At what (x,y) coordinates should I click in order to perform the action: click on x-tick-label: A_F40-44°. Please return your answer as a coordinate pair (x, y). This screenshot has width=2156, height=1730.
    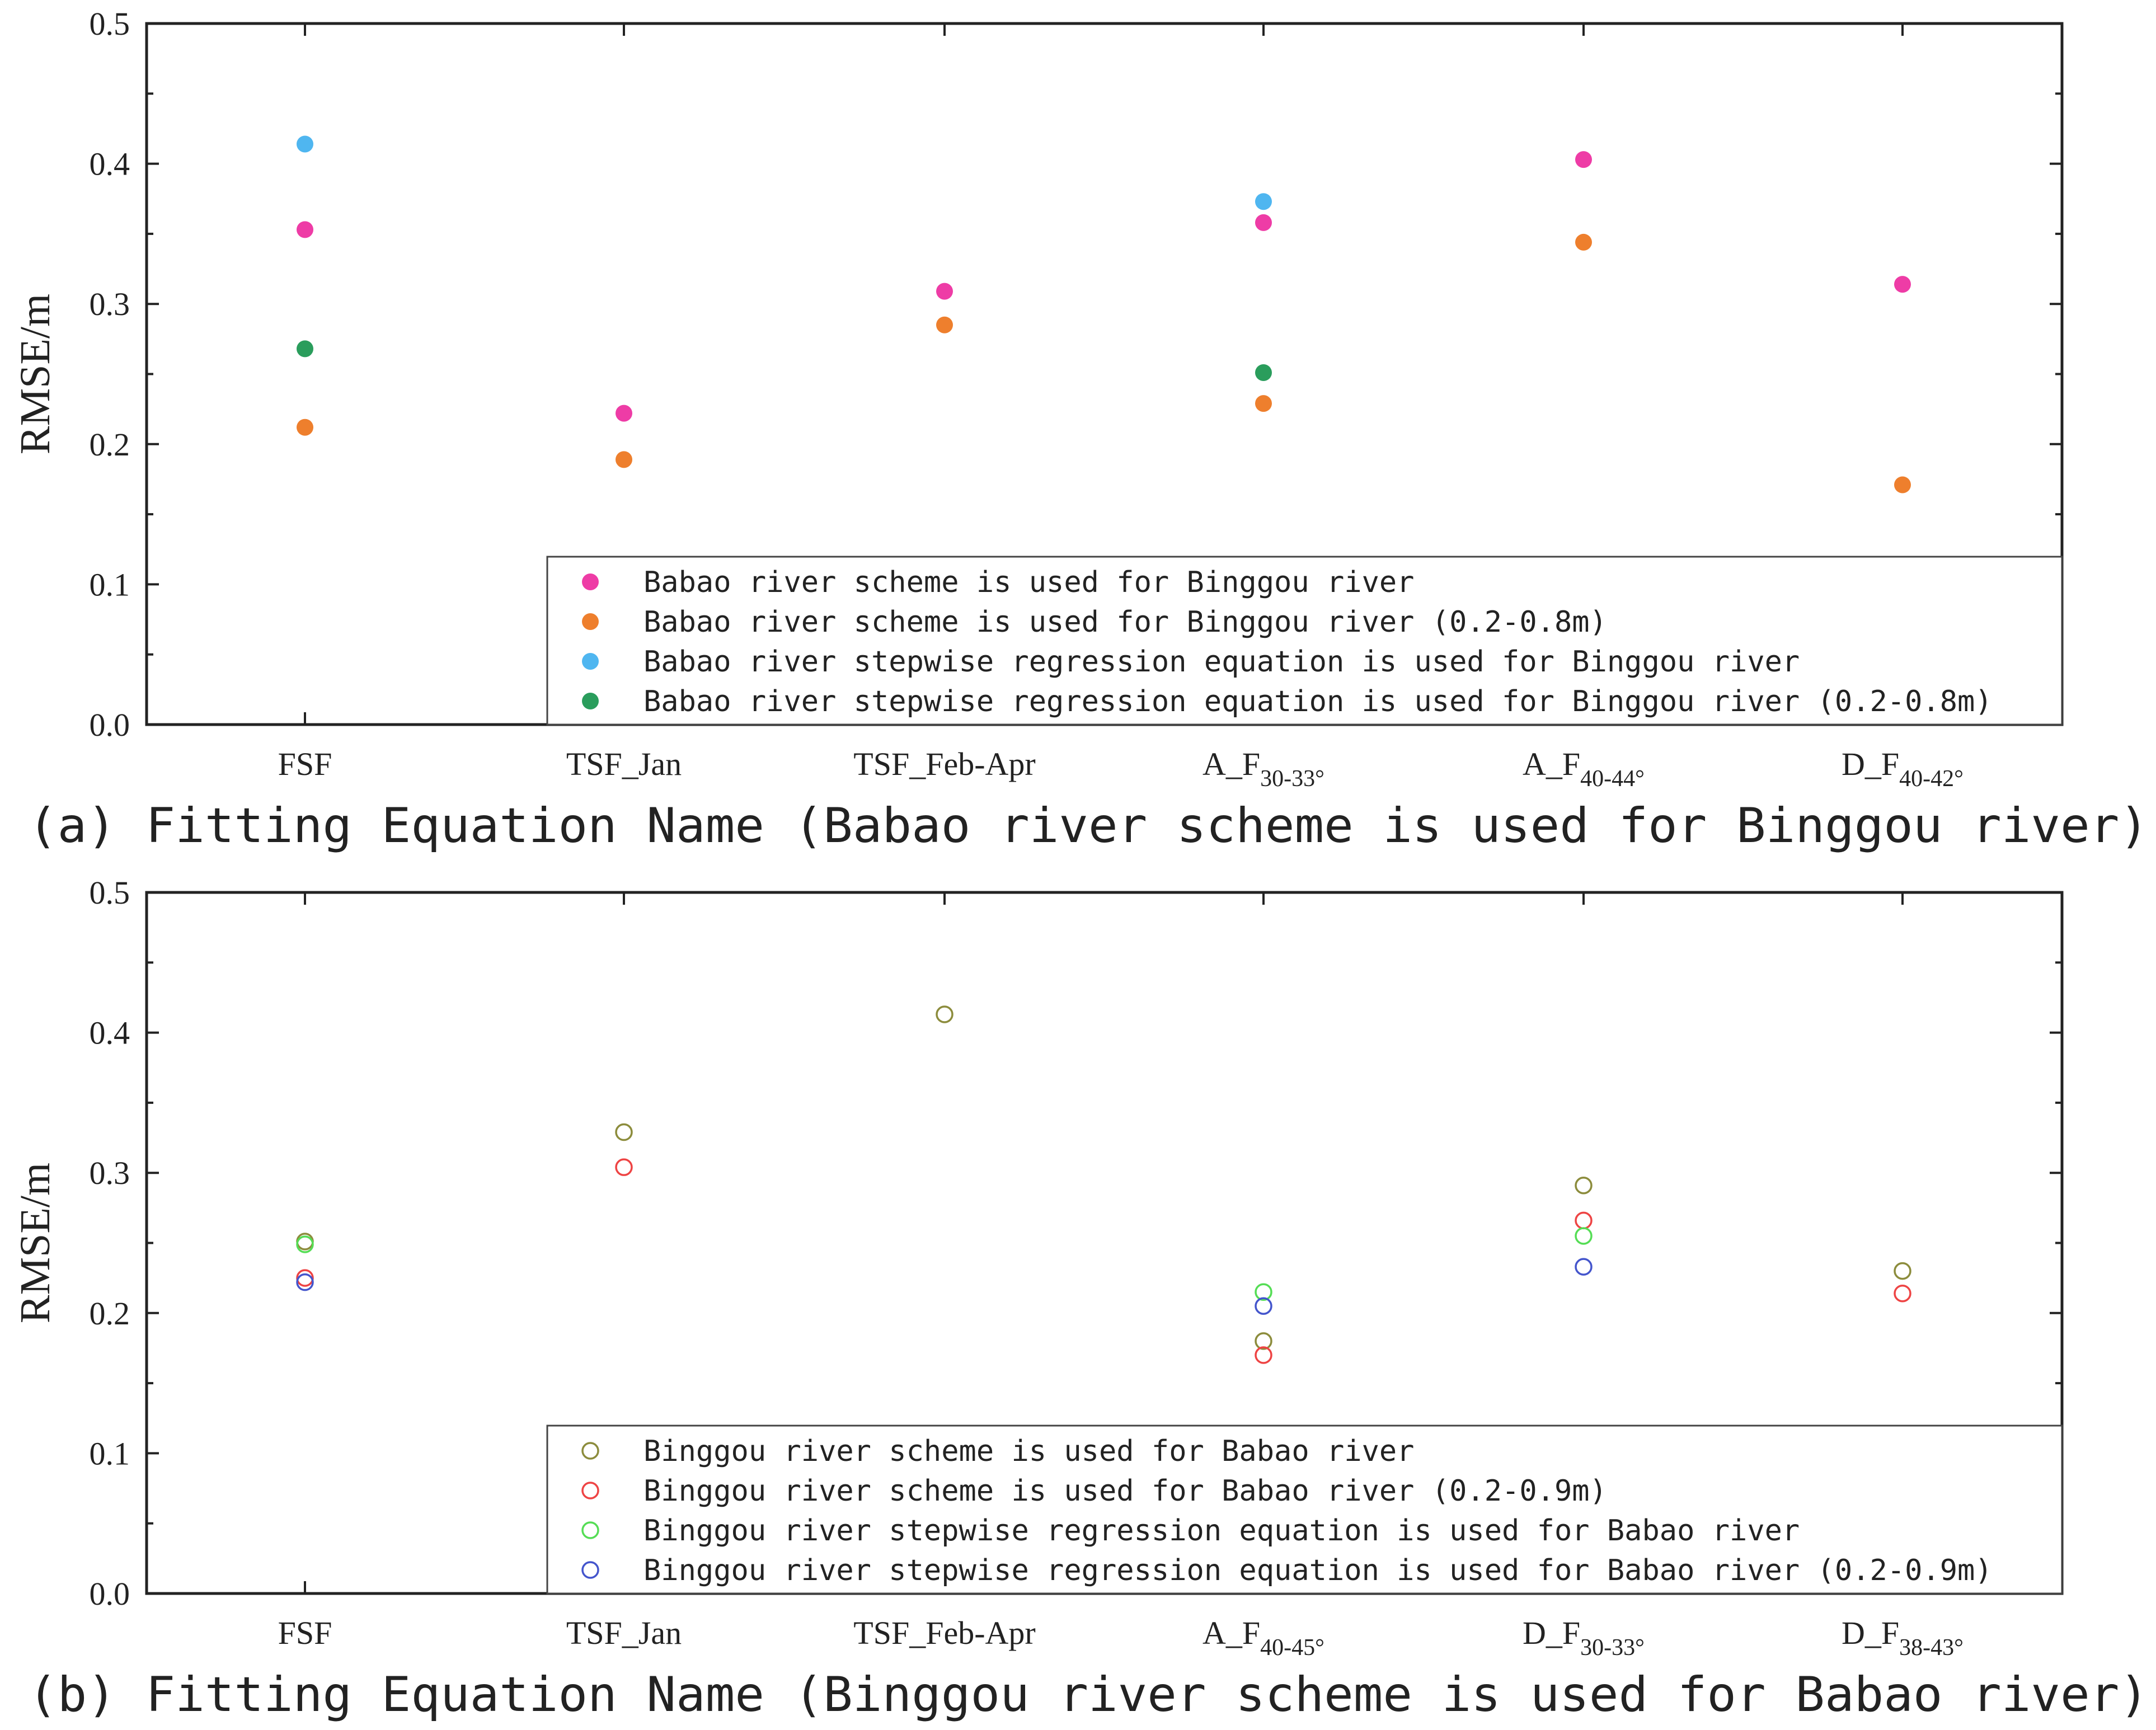
    Looking at the image, I should click on (1584, 769).